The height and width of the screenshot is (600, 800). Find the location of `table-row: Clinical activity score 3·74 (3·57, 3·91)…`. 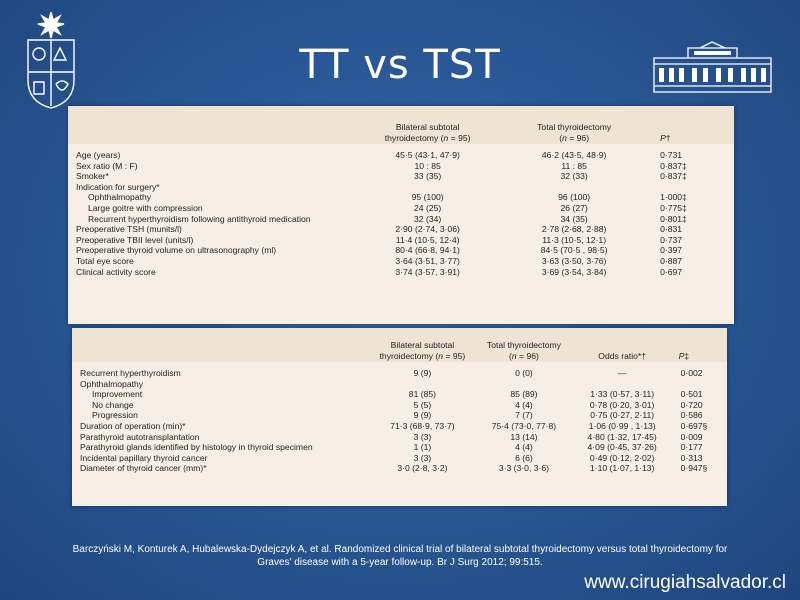

table-row: Clinical activity score 3·74 (3·57, 3·91)… is located at coordinates (401, 272).